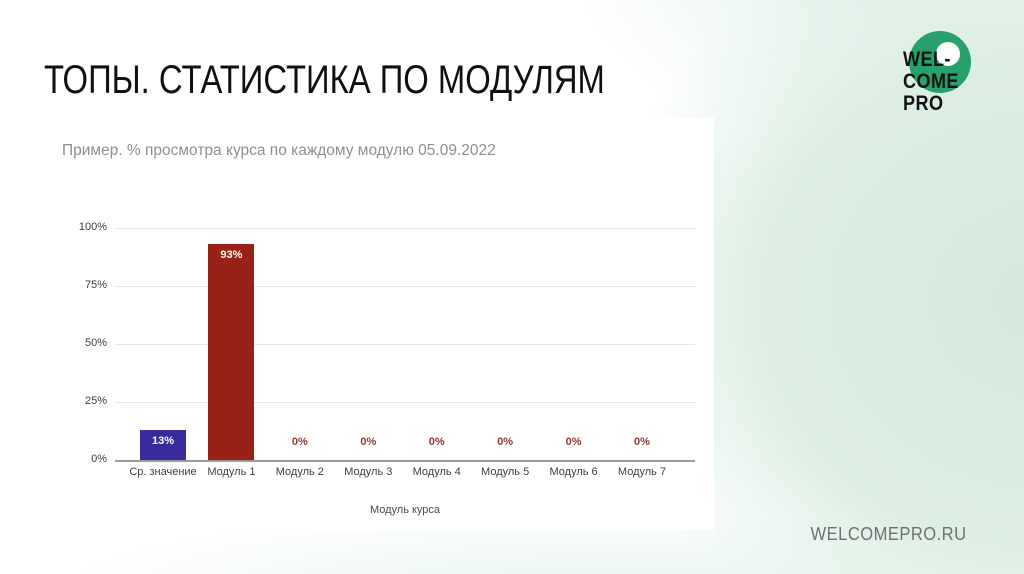 The image size is (1024, 574). What do you see at coordinates (436, 472) in the screenshot?
I see `x-axis-category-label: Модуль 4` at bounding box center [436, 472].